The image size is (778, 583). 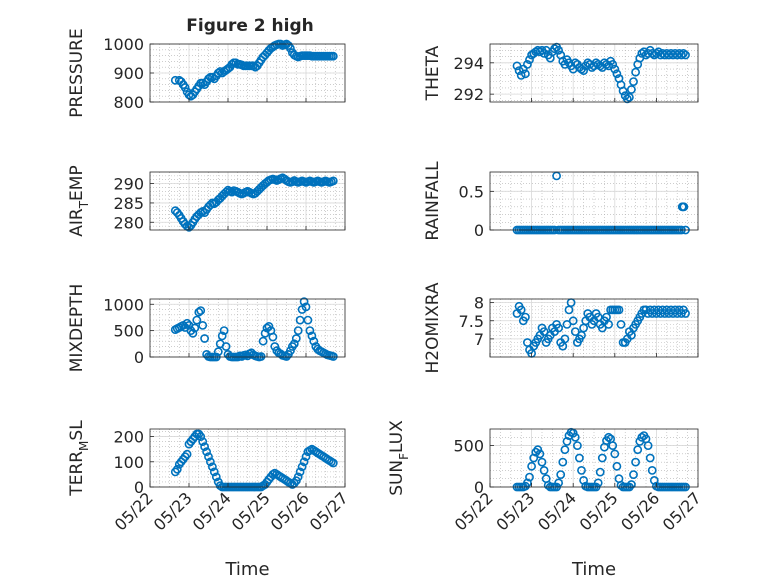 I want to click on y-tick-label: 292, so click(x=468, y=94).